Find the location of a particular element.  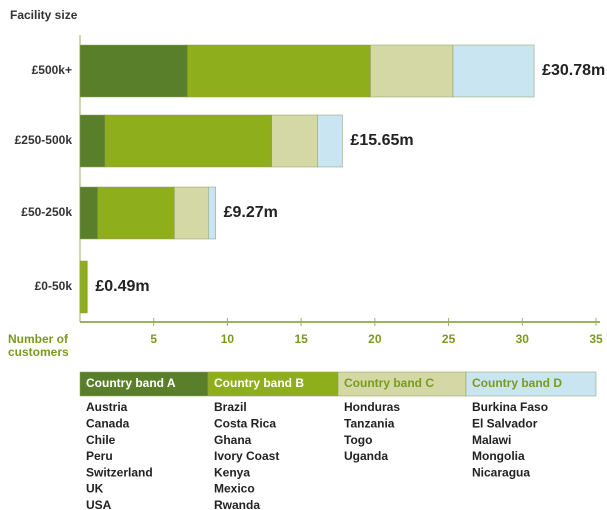

country: Burkina Faso is located at coordinates (510, 407).